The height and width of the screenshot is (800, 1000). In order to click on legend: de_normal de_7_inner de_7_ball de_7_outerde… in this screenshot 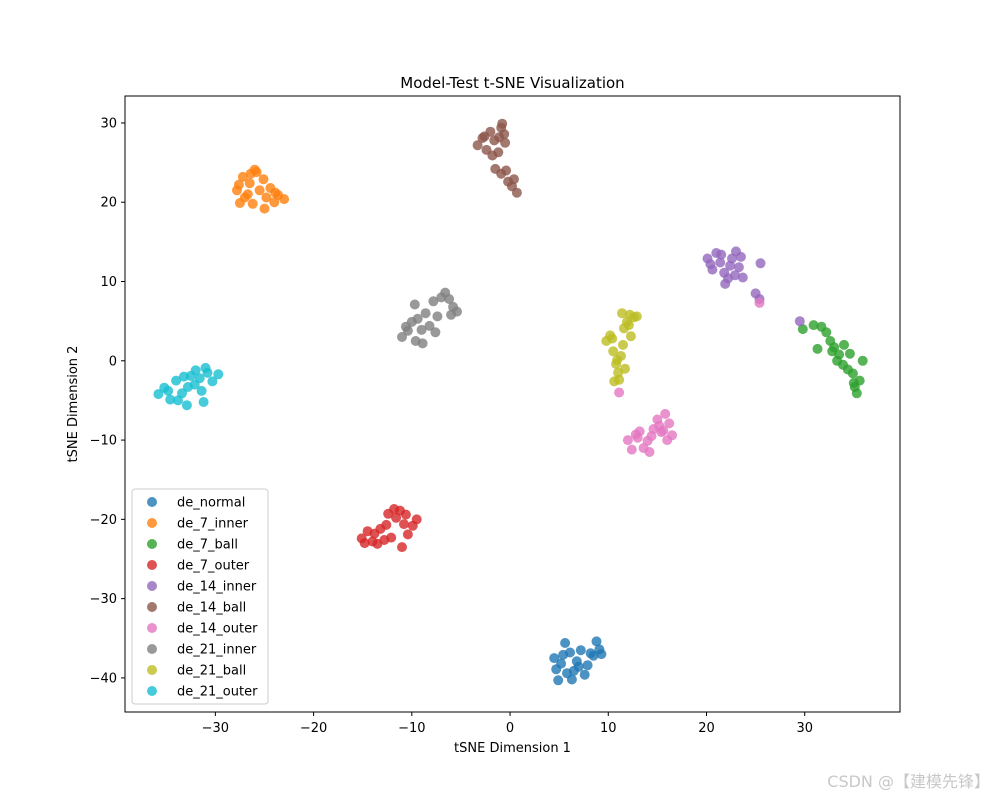, I will do `click(200, 596)`.